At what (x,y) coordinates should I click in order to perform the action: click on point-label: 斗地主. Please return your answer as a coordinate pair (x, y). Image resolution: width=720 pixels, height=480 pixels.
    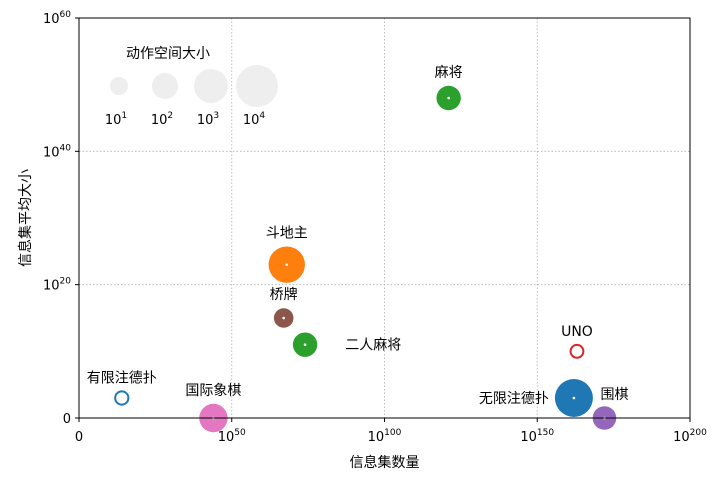
    Looking at the image, I should click on (287, 233).